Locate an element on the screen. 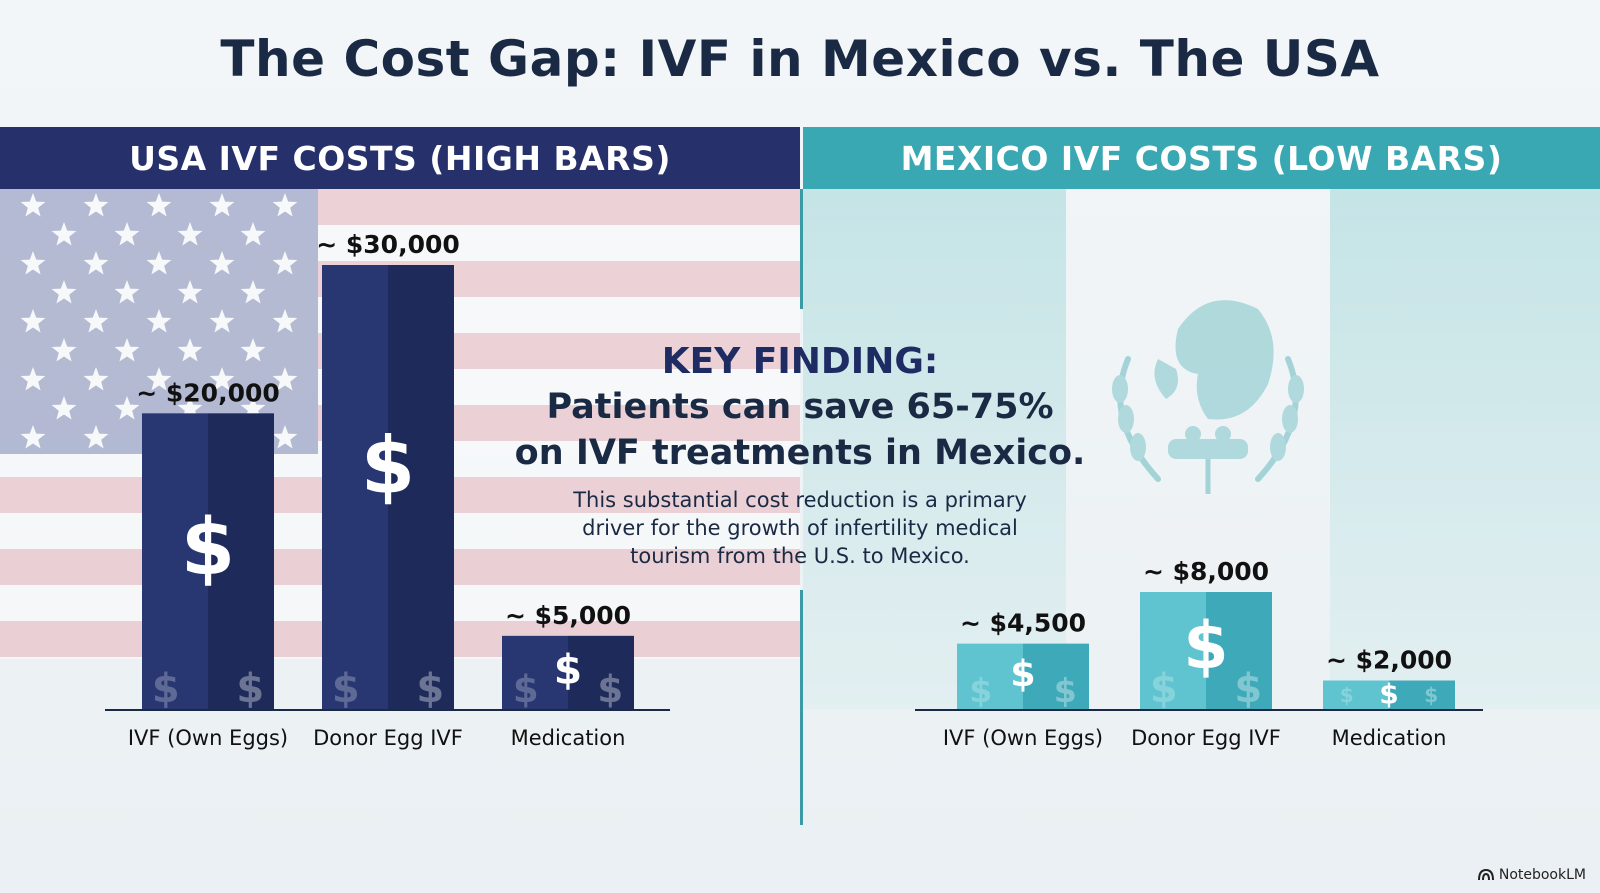  mexico-panel-header: MEXICO IVF COSTS (LOW BARS) is located at coordinates (1201, 158).